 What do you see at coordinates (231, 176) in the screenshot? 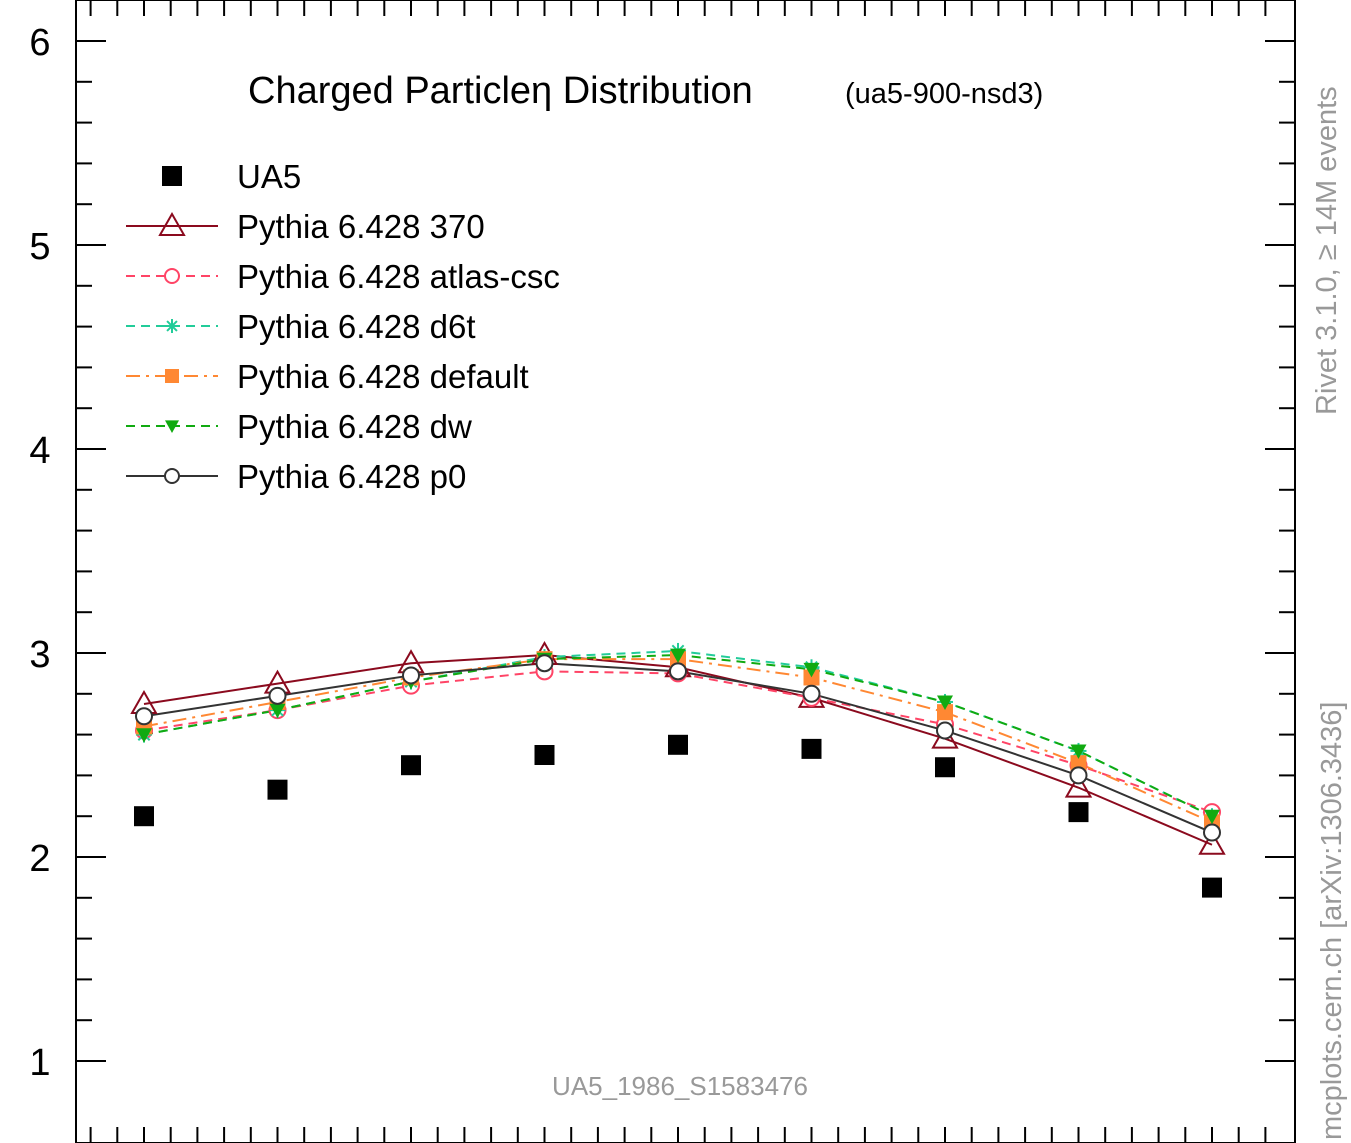
I see `legend-item-ua5: UA5` at bounding box center [231, 176].